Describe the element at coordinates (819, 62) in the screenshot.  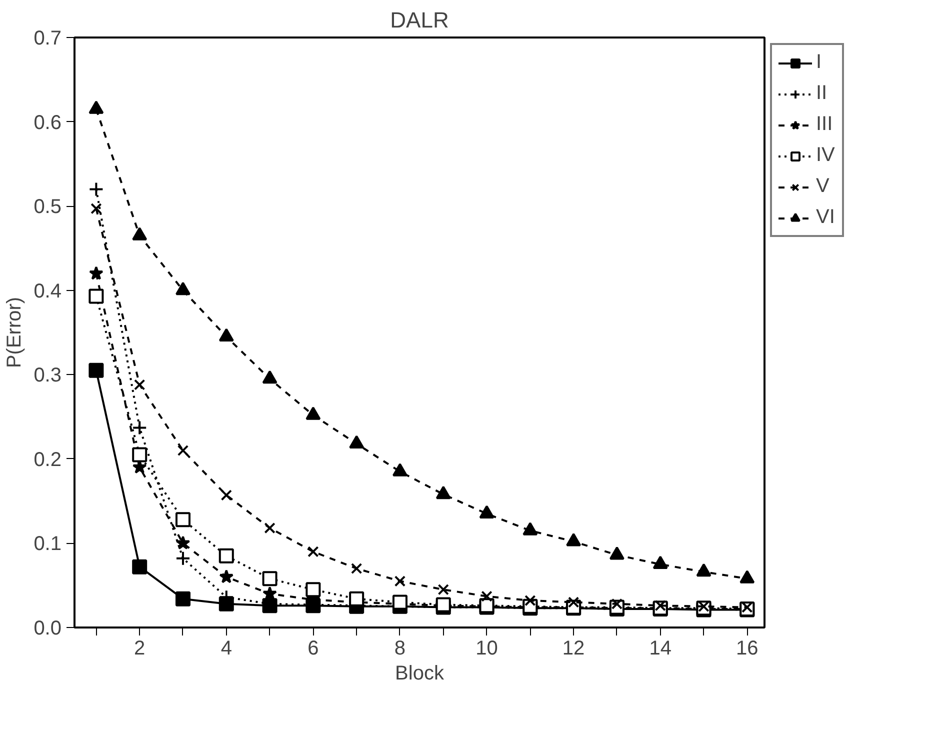
I see `legend-label: I` at that location.